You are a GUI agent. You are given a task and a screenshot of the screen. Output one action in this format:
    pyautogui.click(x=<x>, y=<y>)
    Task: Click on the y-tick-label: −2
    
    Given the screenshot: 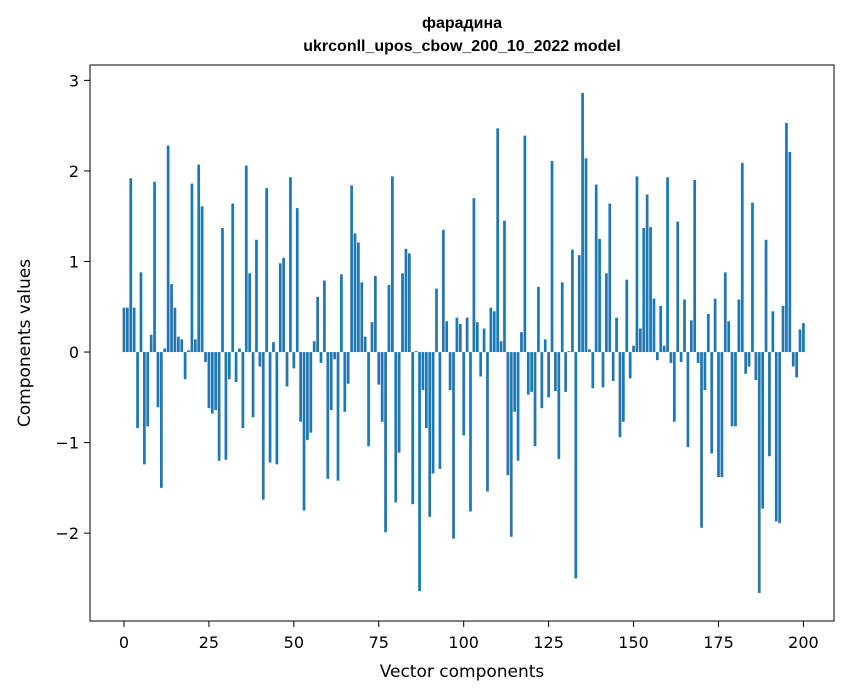 What is the action you would take?
    pyautogui.click(x=67, y=533)
    